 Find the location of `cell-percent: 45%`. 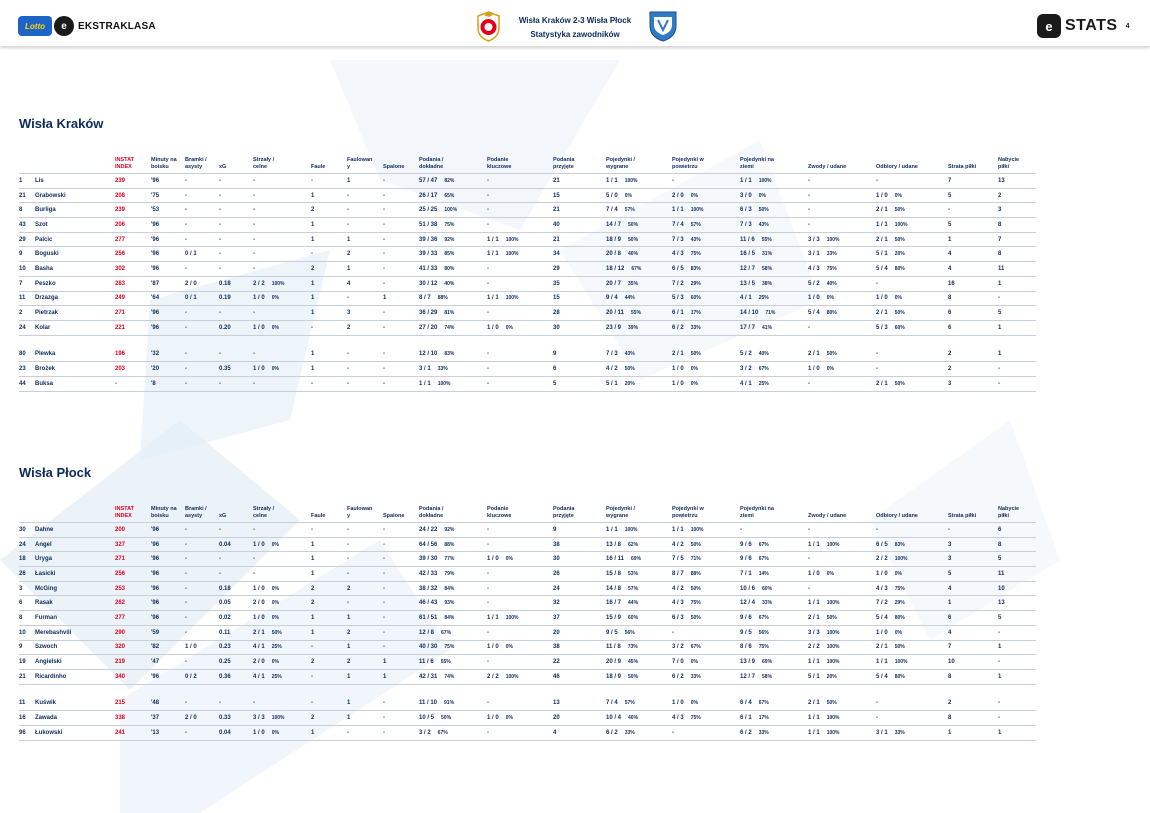

cell-percent: 45% is located at coordinates (633, 662).